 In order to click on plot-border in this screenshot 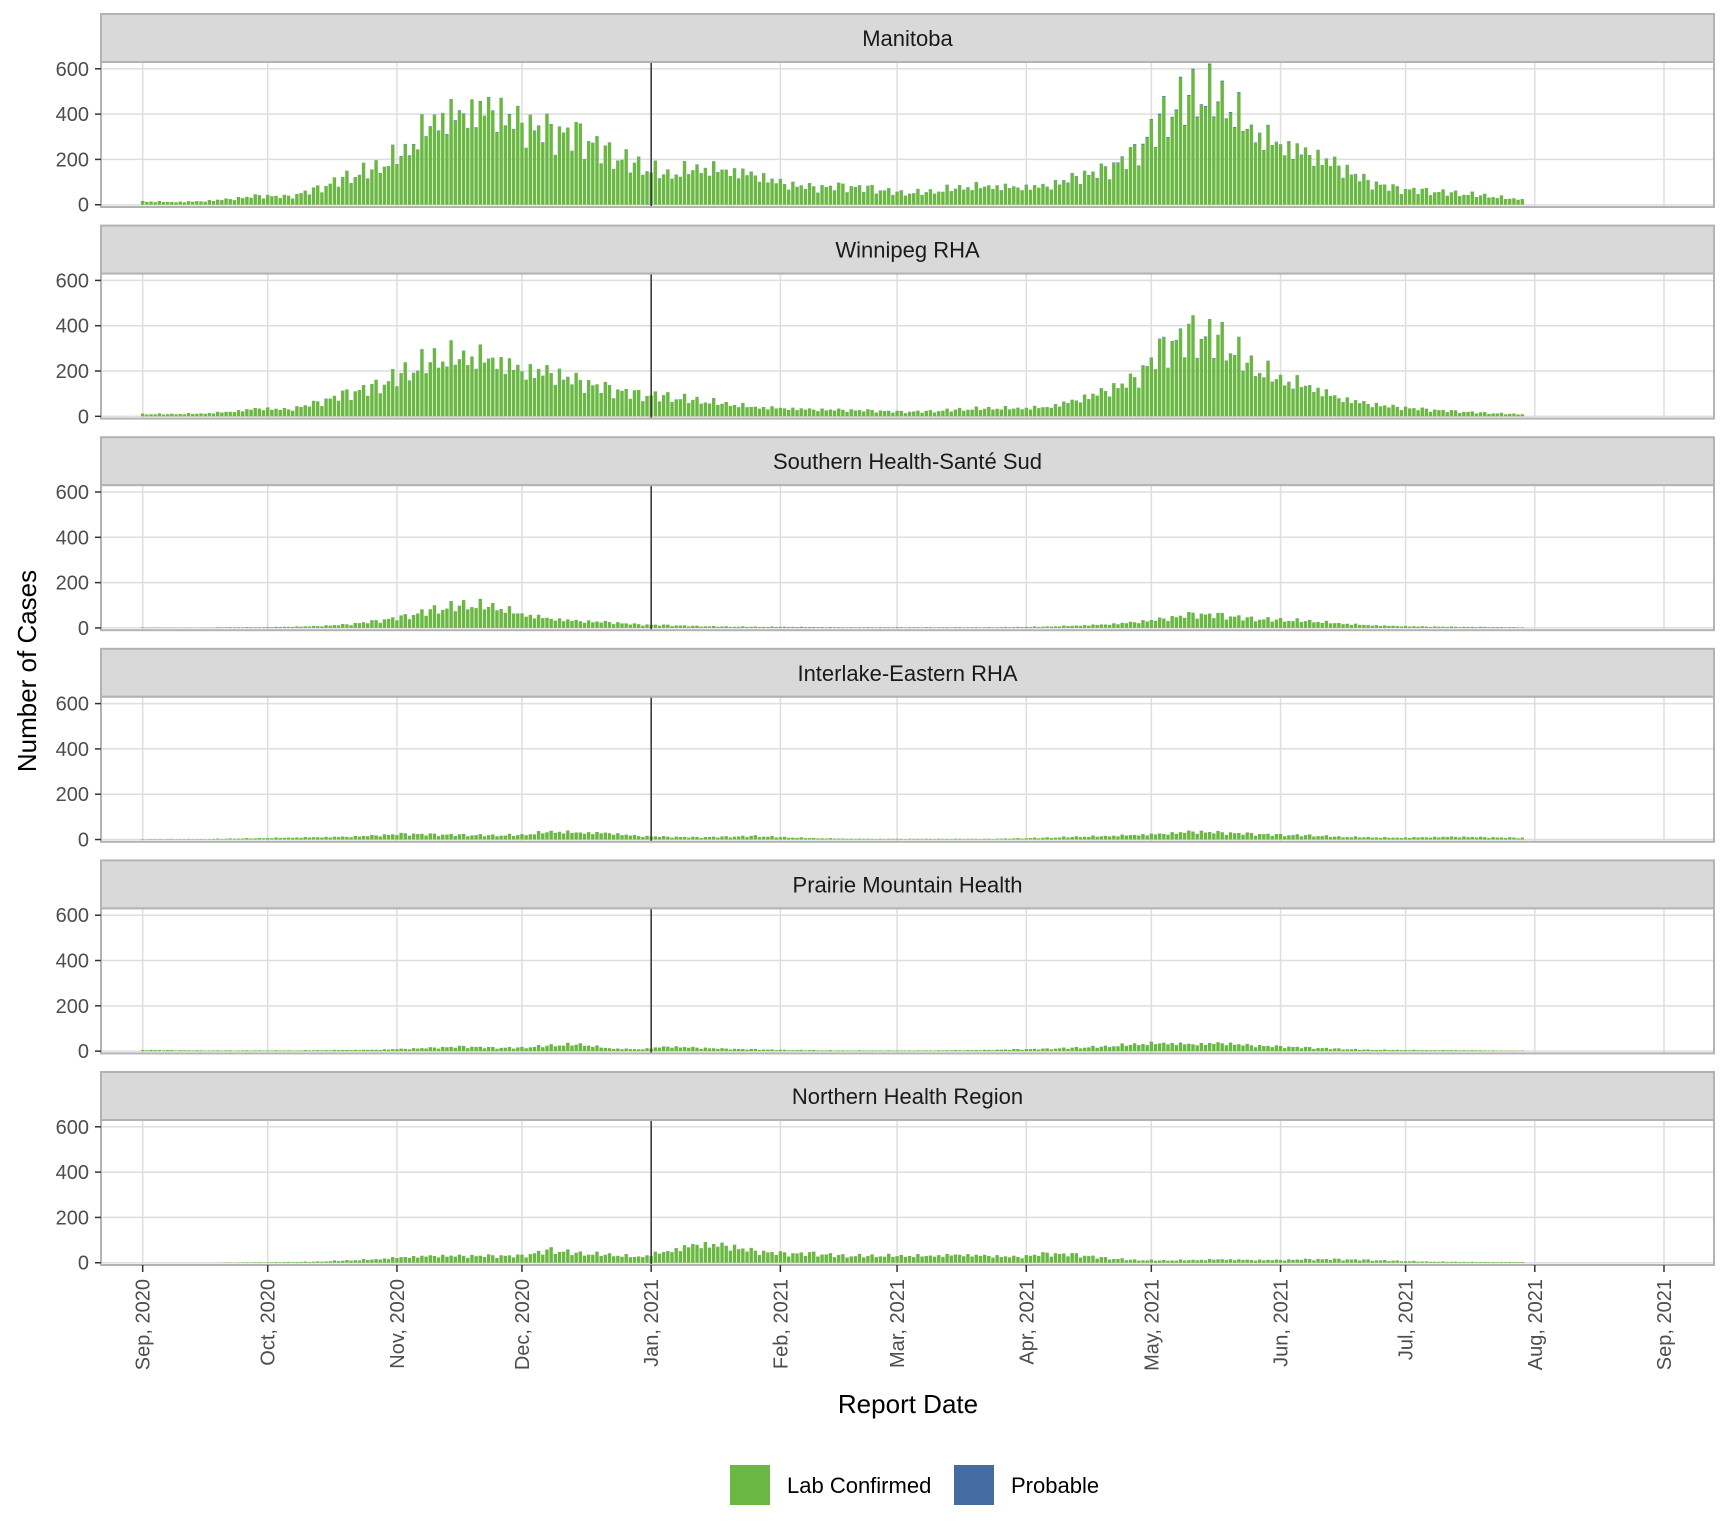, I will do `click(907, 769)`.